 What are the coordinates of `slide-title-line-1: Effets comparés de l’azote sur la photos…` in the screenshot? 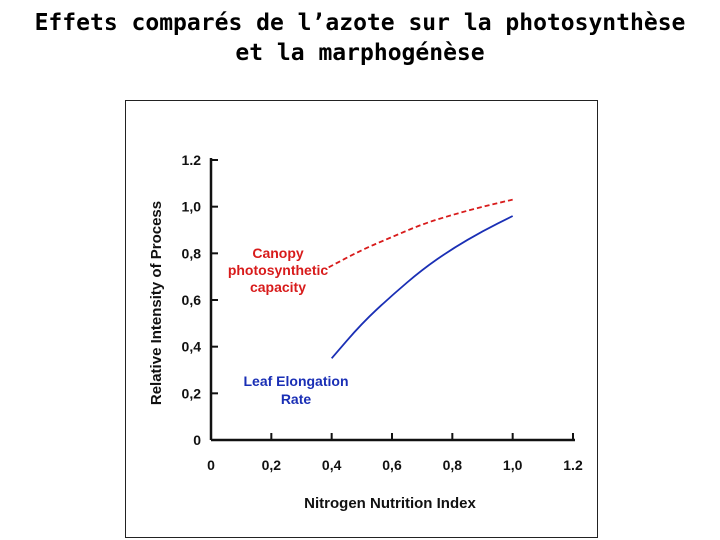 It's located at (360, 23).